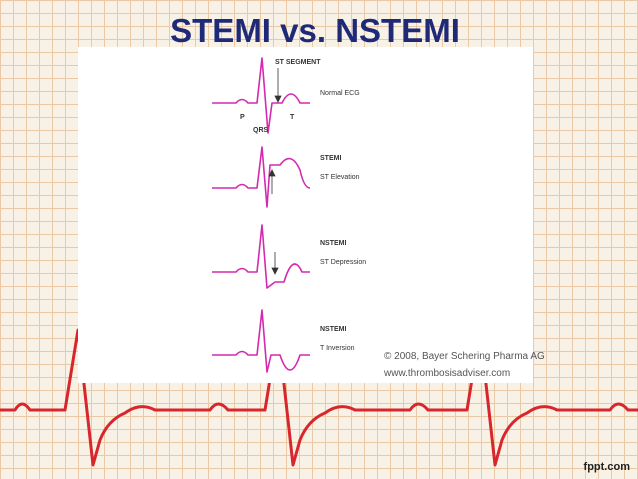 The width and height of the screenshot is (638, 479). Describe the element at coordinates (337, 348) in the screenshot. I see `panel-description: T Inversion` at that location.